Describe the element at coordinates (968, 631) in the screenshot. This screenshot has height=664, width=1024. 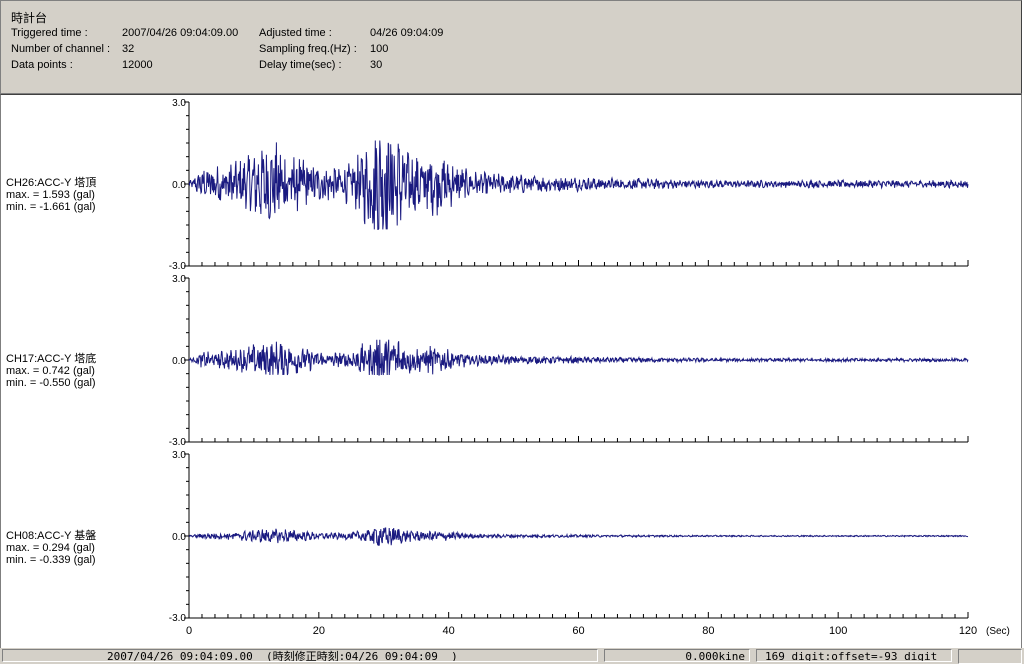
I see `x-tick-label: 120` at that location.